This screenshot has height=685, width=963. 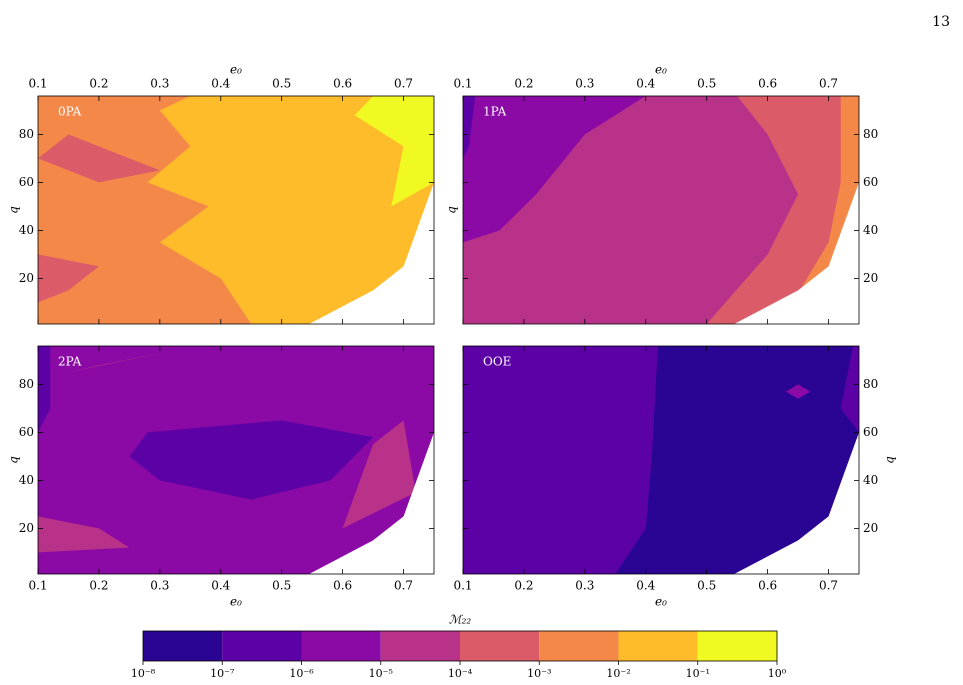 I want to click on panel-label: 0PA, so click(x=70, y=112).